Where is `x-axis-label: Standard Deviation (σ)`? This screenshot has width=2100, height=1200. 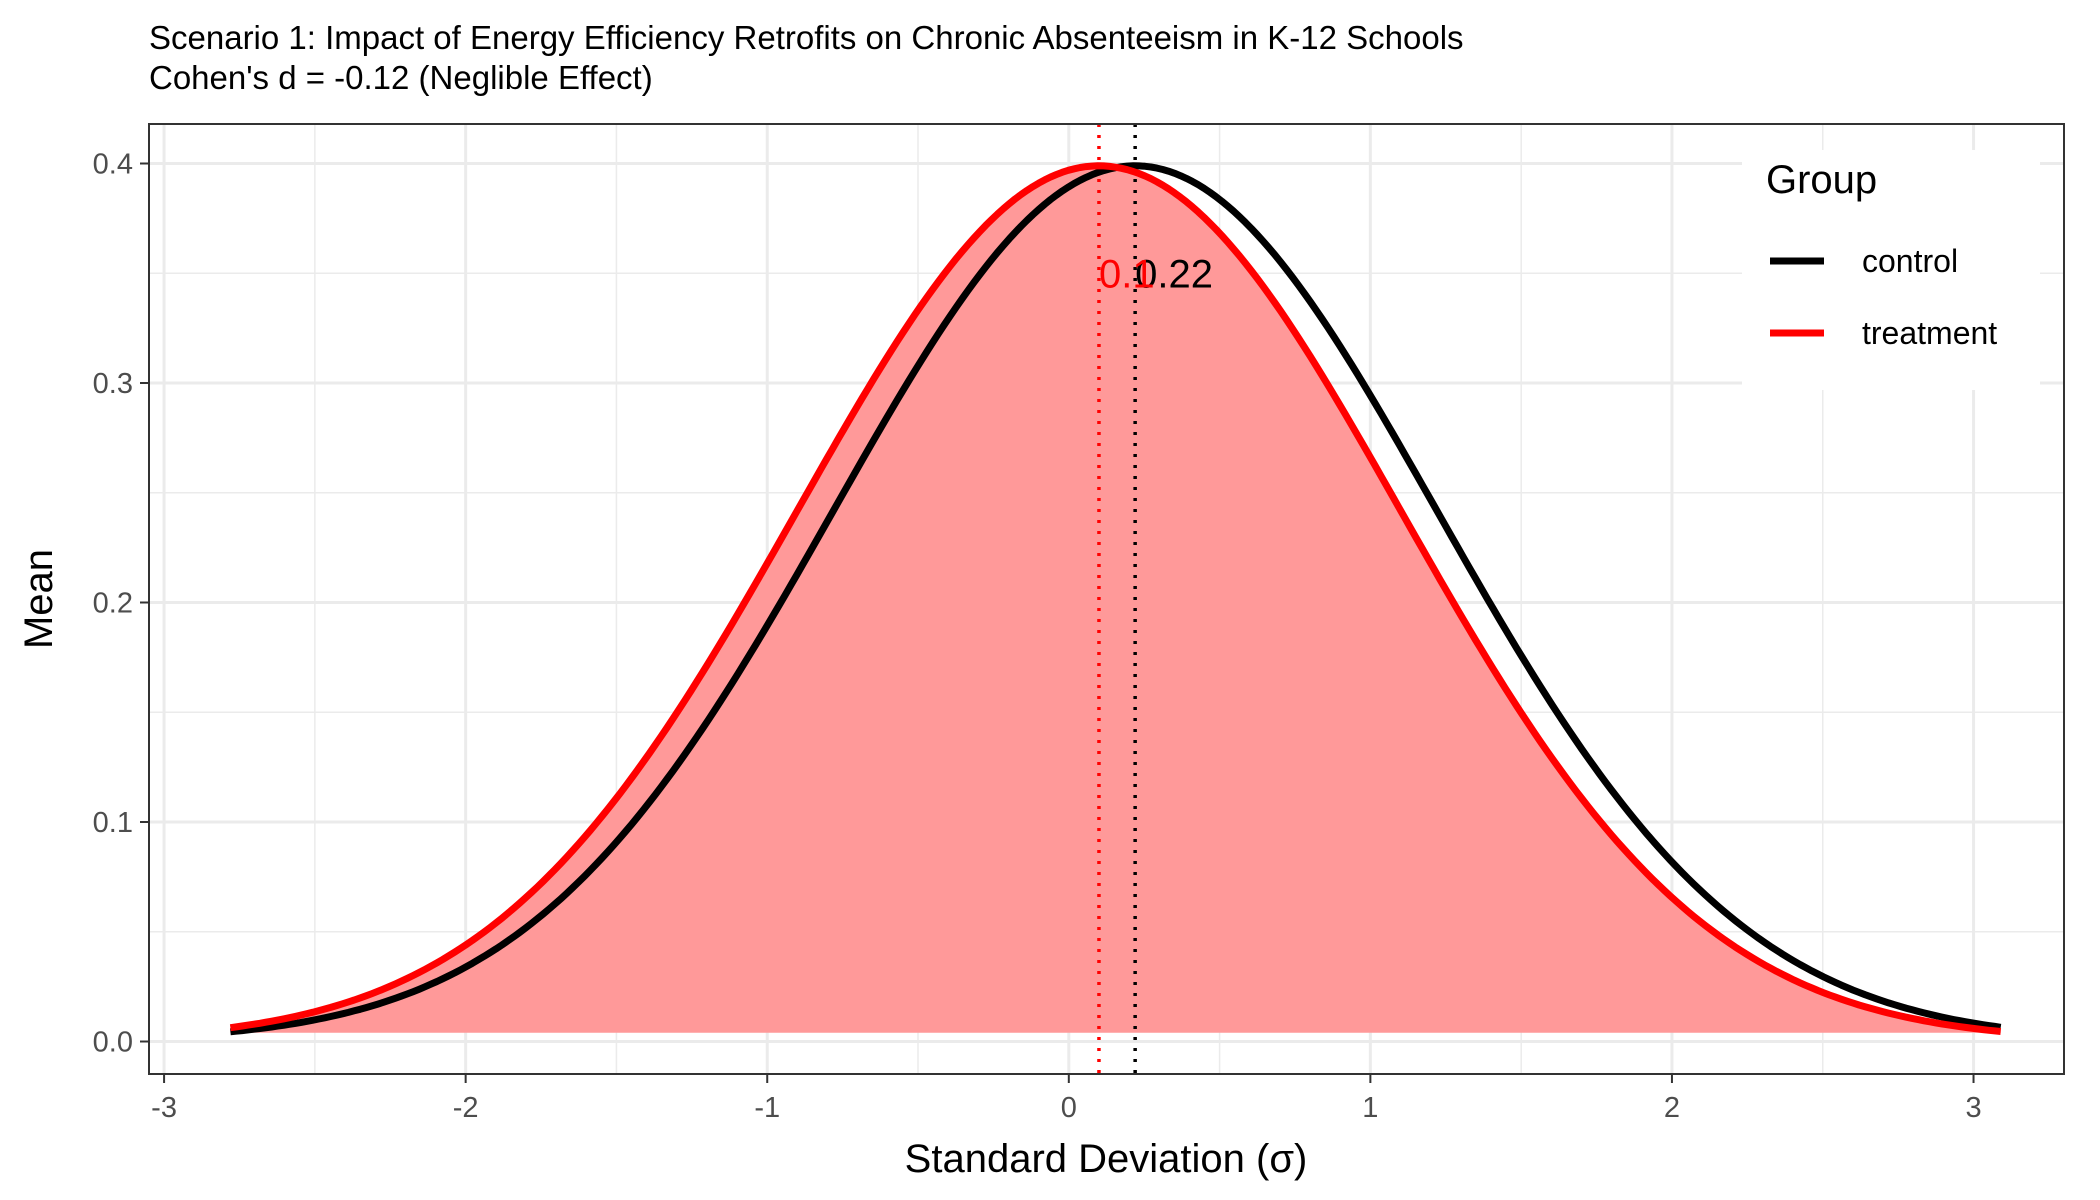
x-axis-label: Standard Deviation (σ) is located at coordinates (1106, 1159).